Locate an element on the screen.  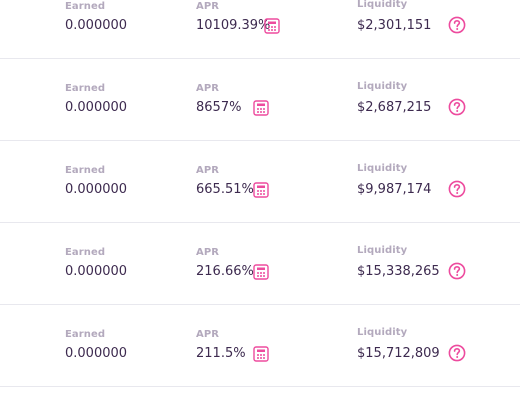
apr-value: 8657% is located at coordinates (219, 107).